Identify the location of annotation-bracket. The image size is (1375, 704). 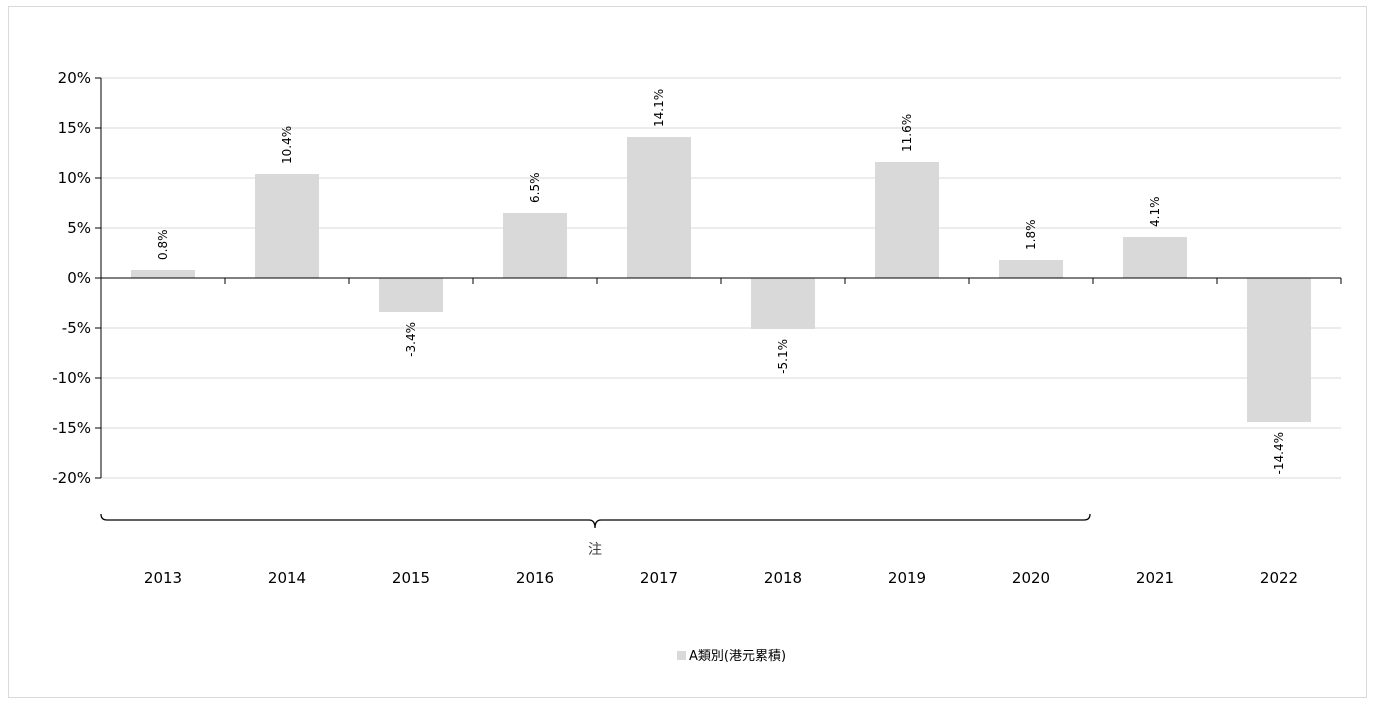
(595, 521).